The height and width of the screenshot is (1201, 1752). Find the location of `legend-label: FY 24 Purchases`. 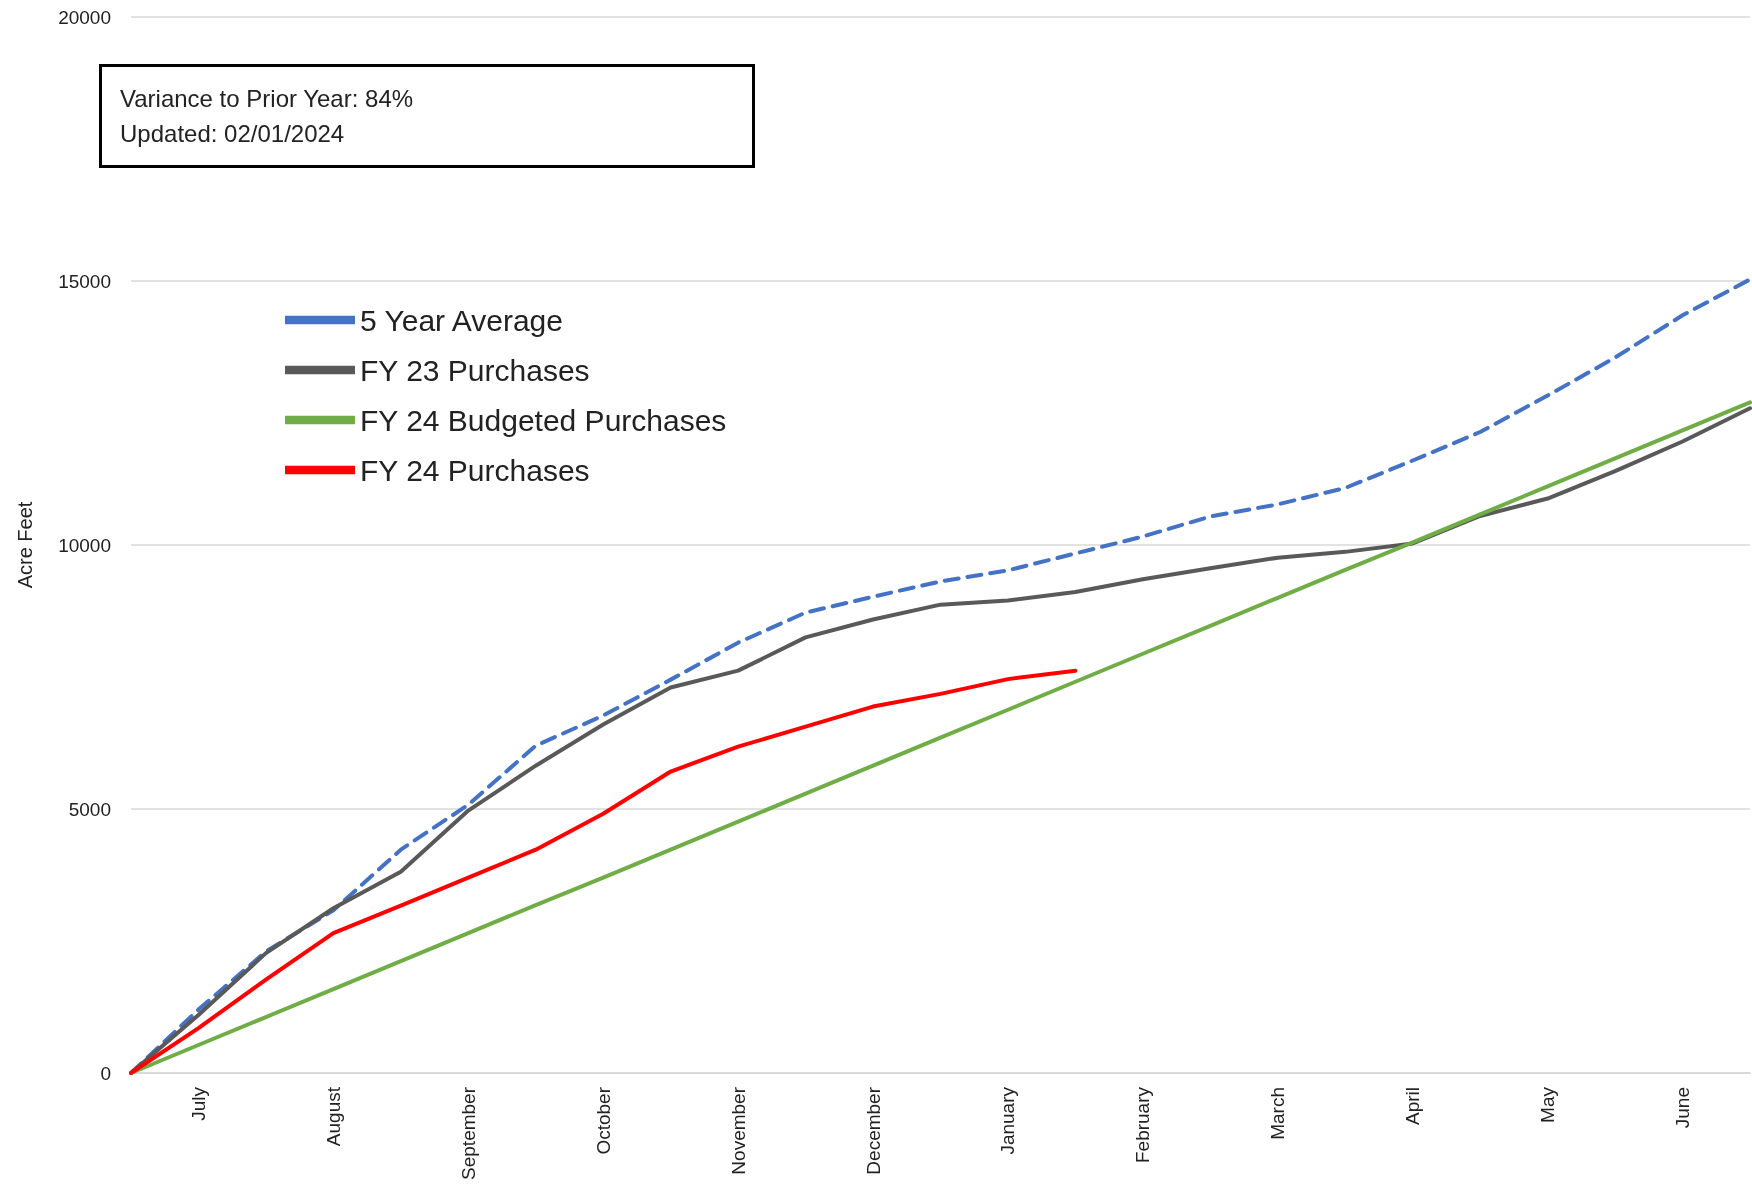

legend-label: FY 24 Purchases is located at coordinates (475, 470).